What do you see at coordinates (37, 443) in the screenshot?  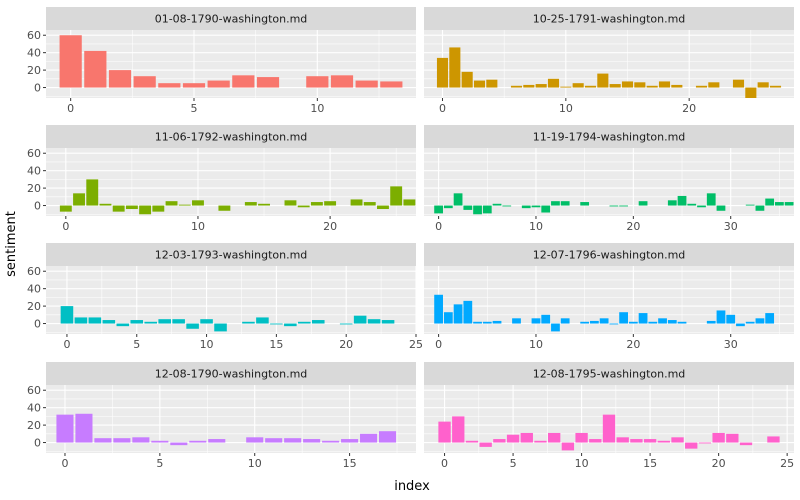 I see `y-tick-label: 0` at bounding box center [37, 443].